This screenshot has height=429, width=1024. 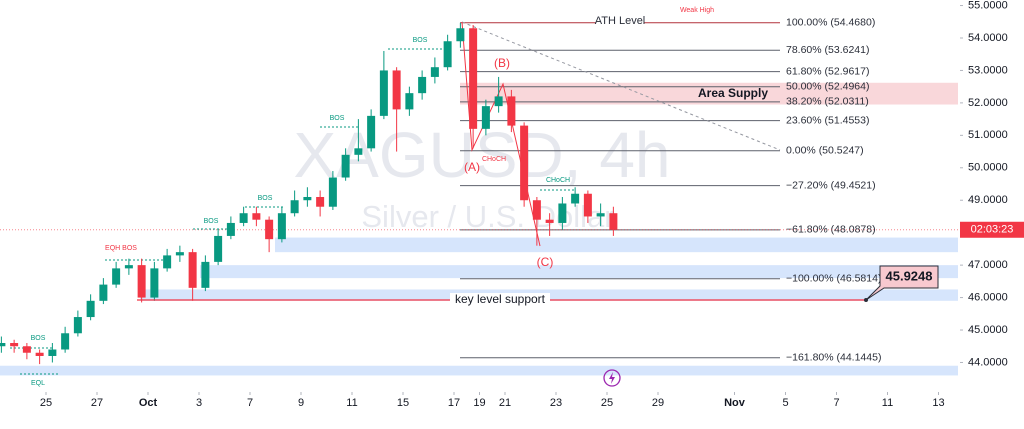 What do you see at coordinates (988, 330) in the screenshot?
I see `y-tick-label: 45.0000` at bounding box center [988, 330].